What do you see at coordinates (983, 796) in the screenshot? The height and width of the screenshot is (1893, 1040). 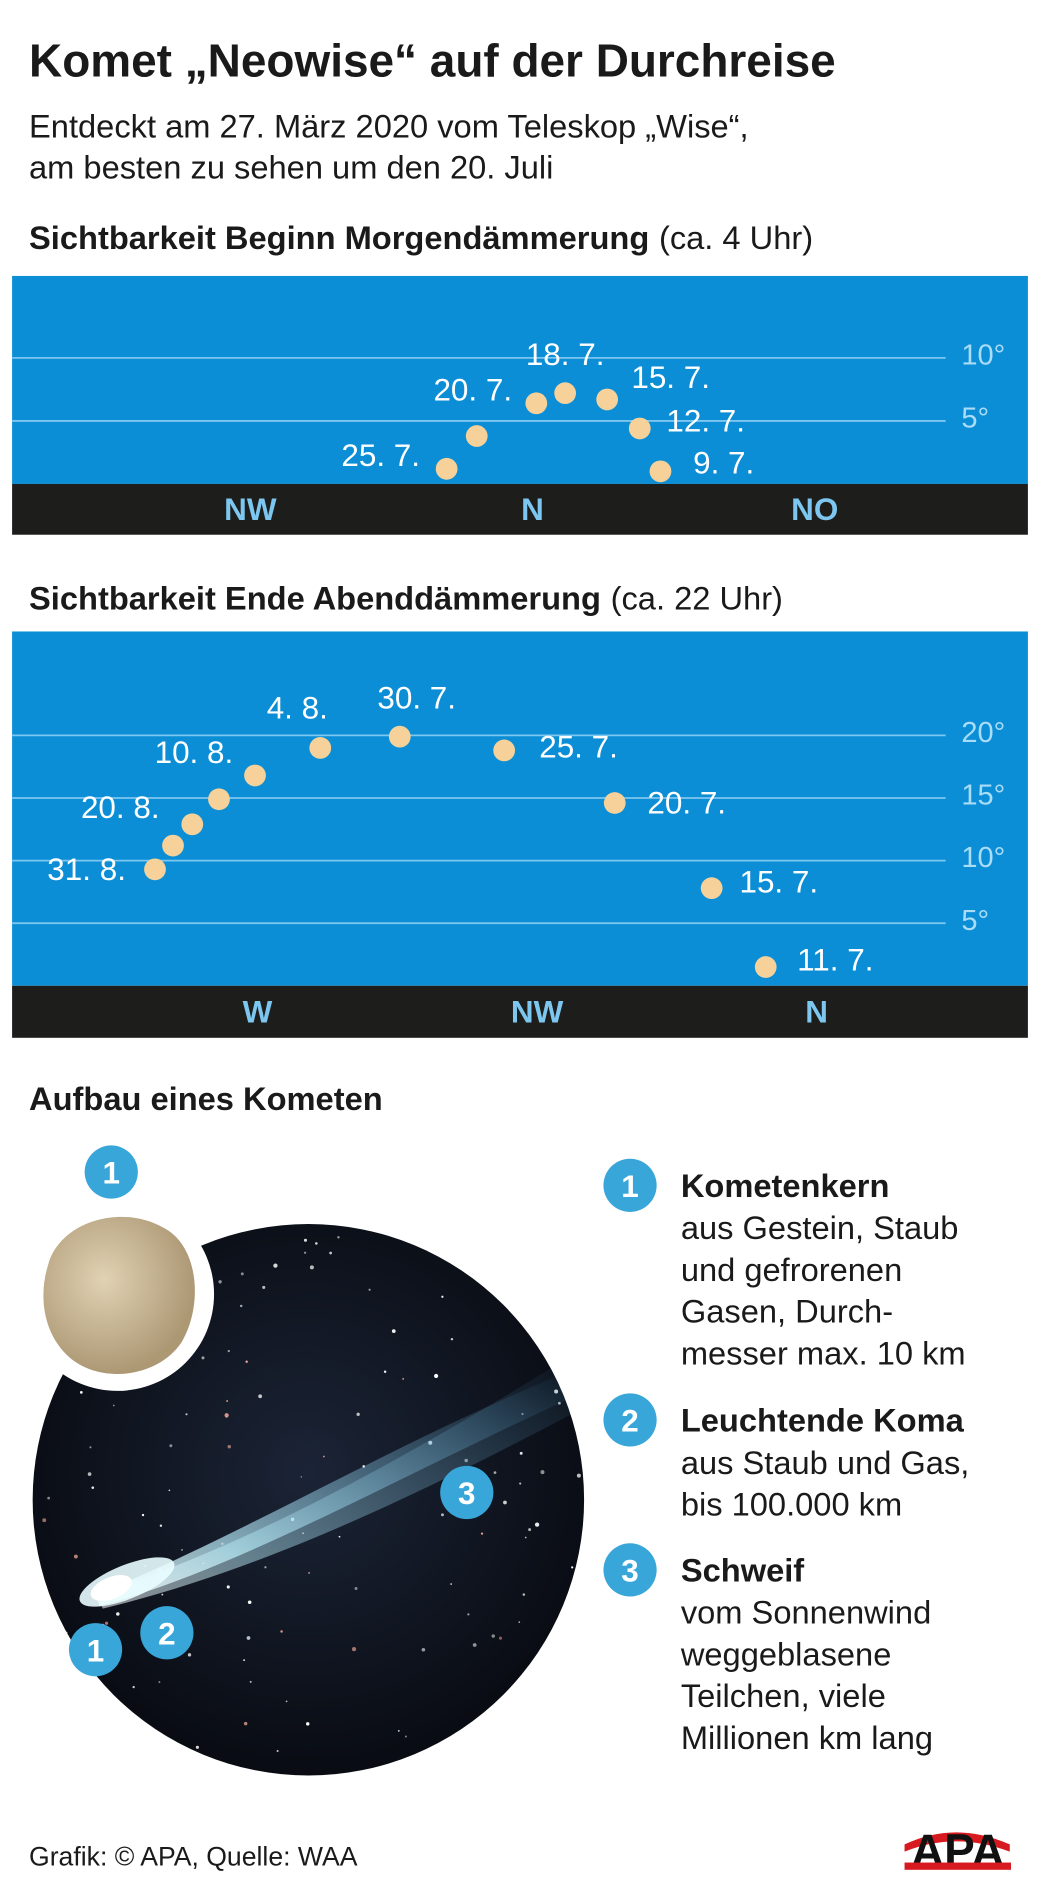 I see `y-tick-label: 15°` at bounding box center [983, 796].